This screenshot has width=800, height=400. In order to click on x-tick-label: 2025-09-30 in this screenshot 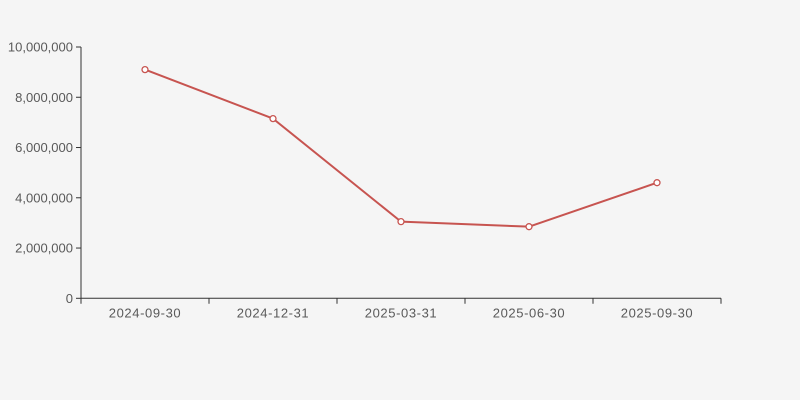, I will do `click(657, 312)`.